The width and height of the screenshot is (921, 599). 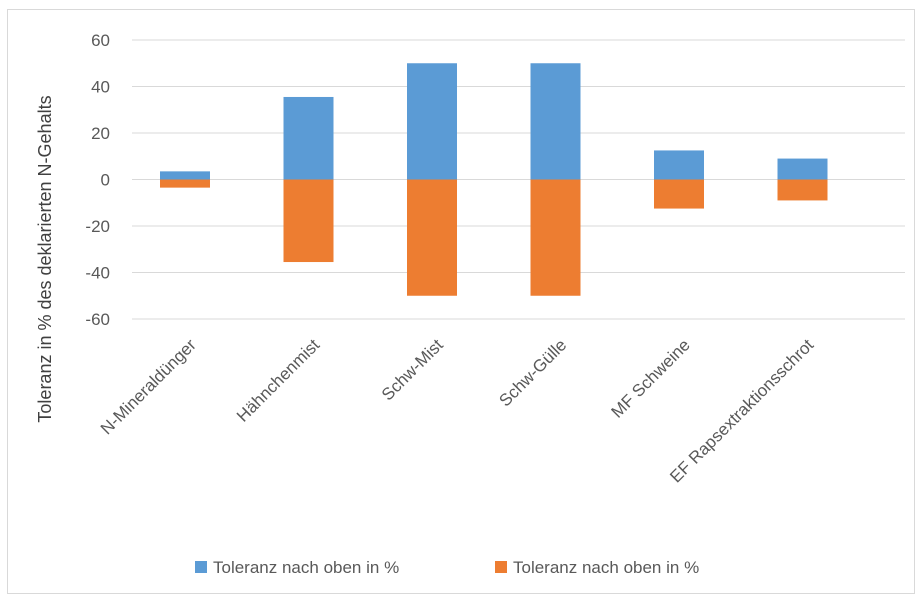 What do you see at coordinates (100, 40) in the screenshot?
I see `y-tick-label: 60` at bounding box center [100, 40].